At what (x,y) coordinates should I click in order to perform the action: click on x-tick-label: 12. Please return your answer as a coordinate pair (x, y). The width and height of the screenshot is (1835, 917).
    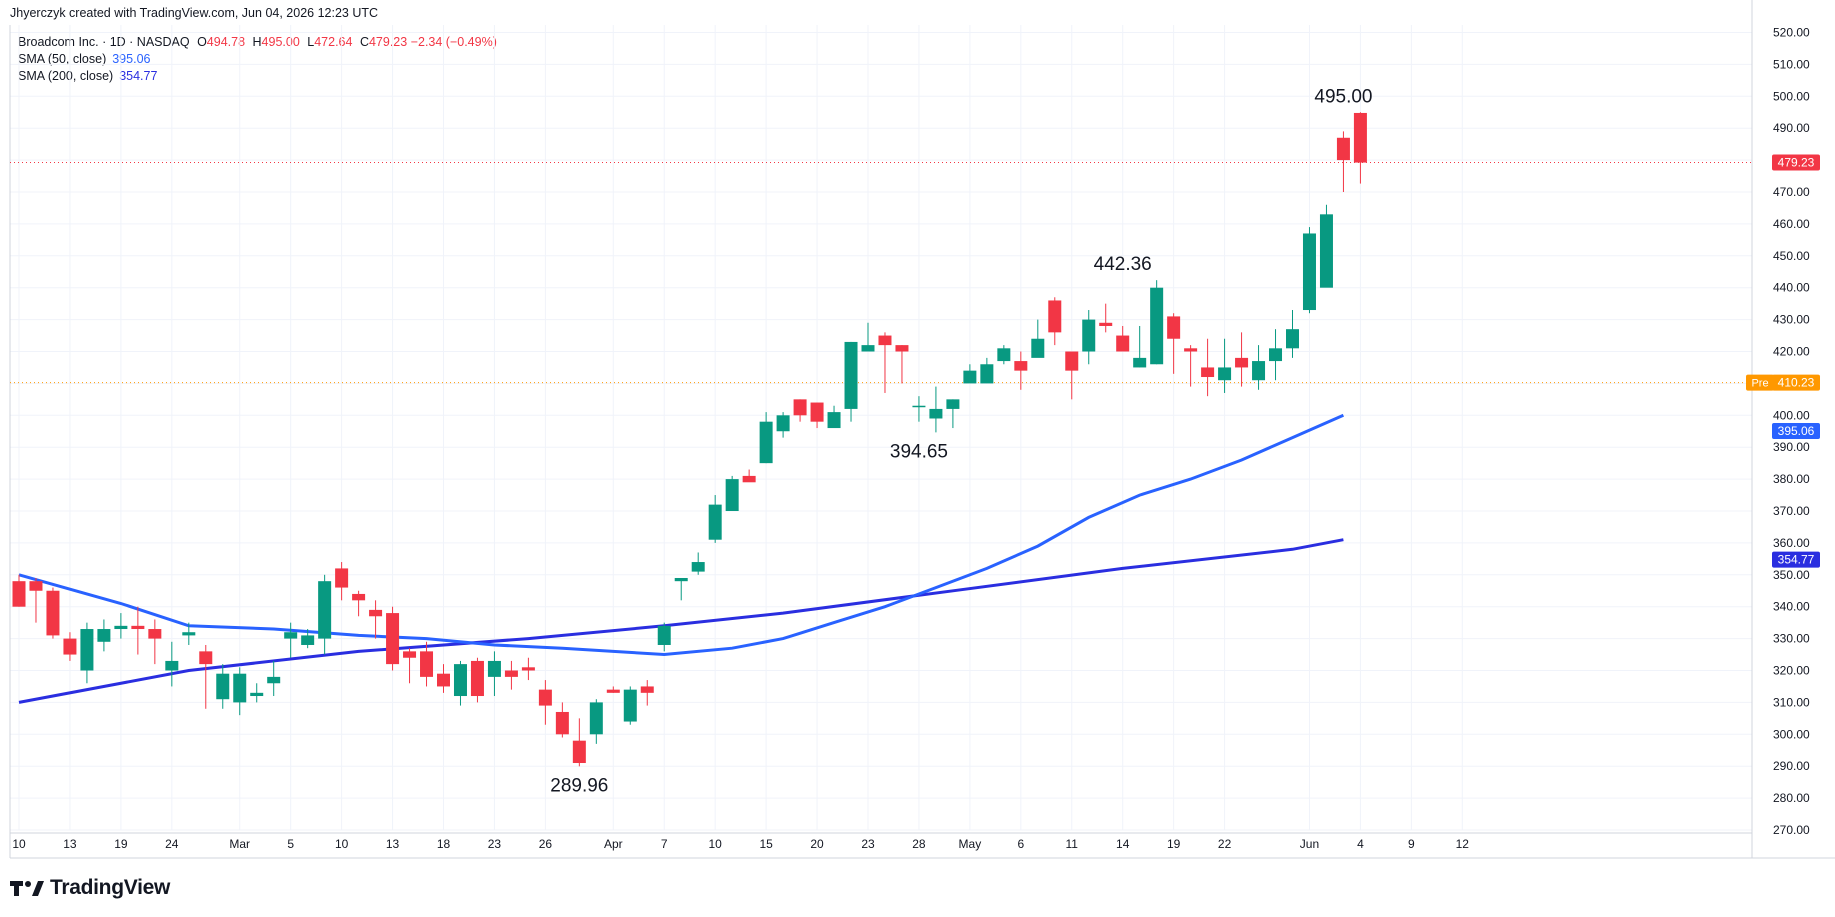
    Looking at the image, I should click on (1463, 844).